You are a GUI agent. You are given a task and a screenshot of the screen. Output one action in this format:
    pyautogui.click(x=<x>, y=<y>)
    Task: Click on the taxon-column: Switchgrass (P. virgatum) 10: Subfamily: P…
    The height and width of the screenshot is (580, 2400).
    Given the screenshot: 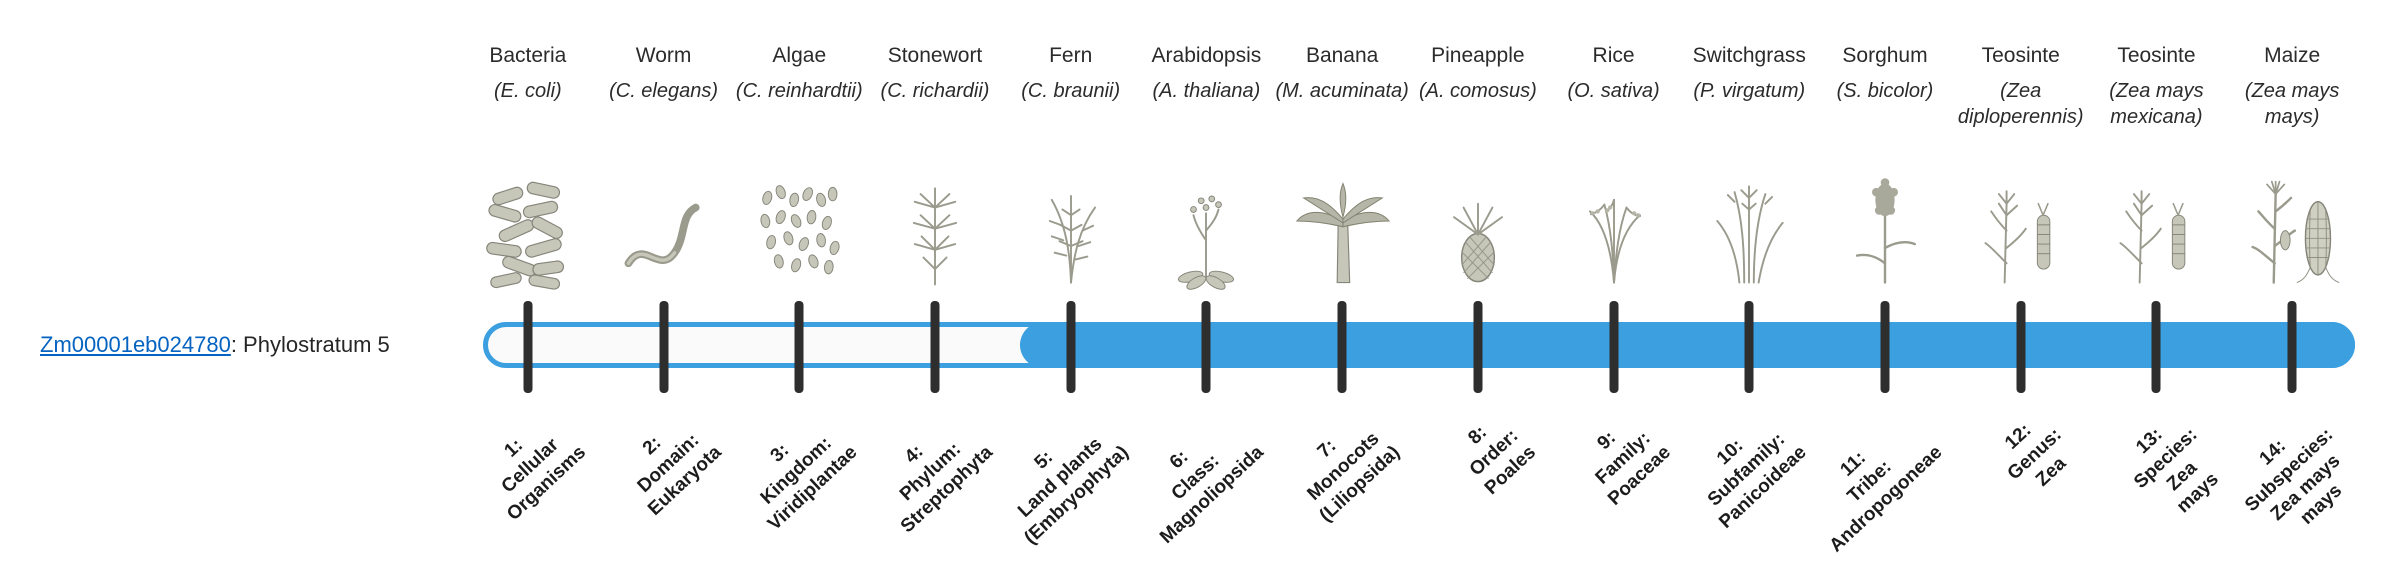 What is the action you would take?
    pyautogui.click(x=1749, y=290)
    